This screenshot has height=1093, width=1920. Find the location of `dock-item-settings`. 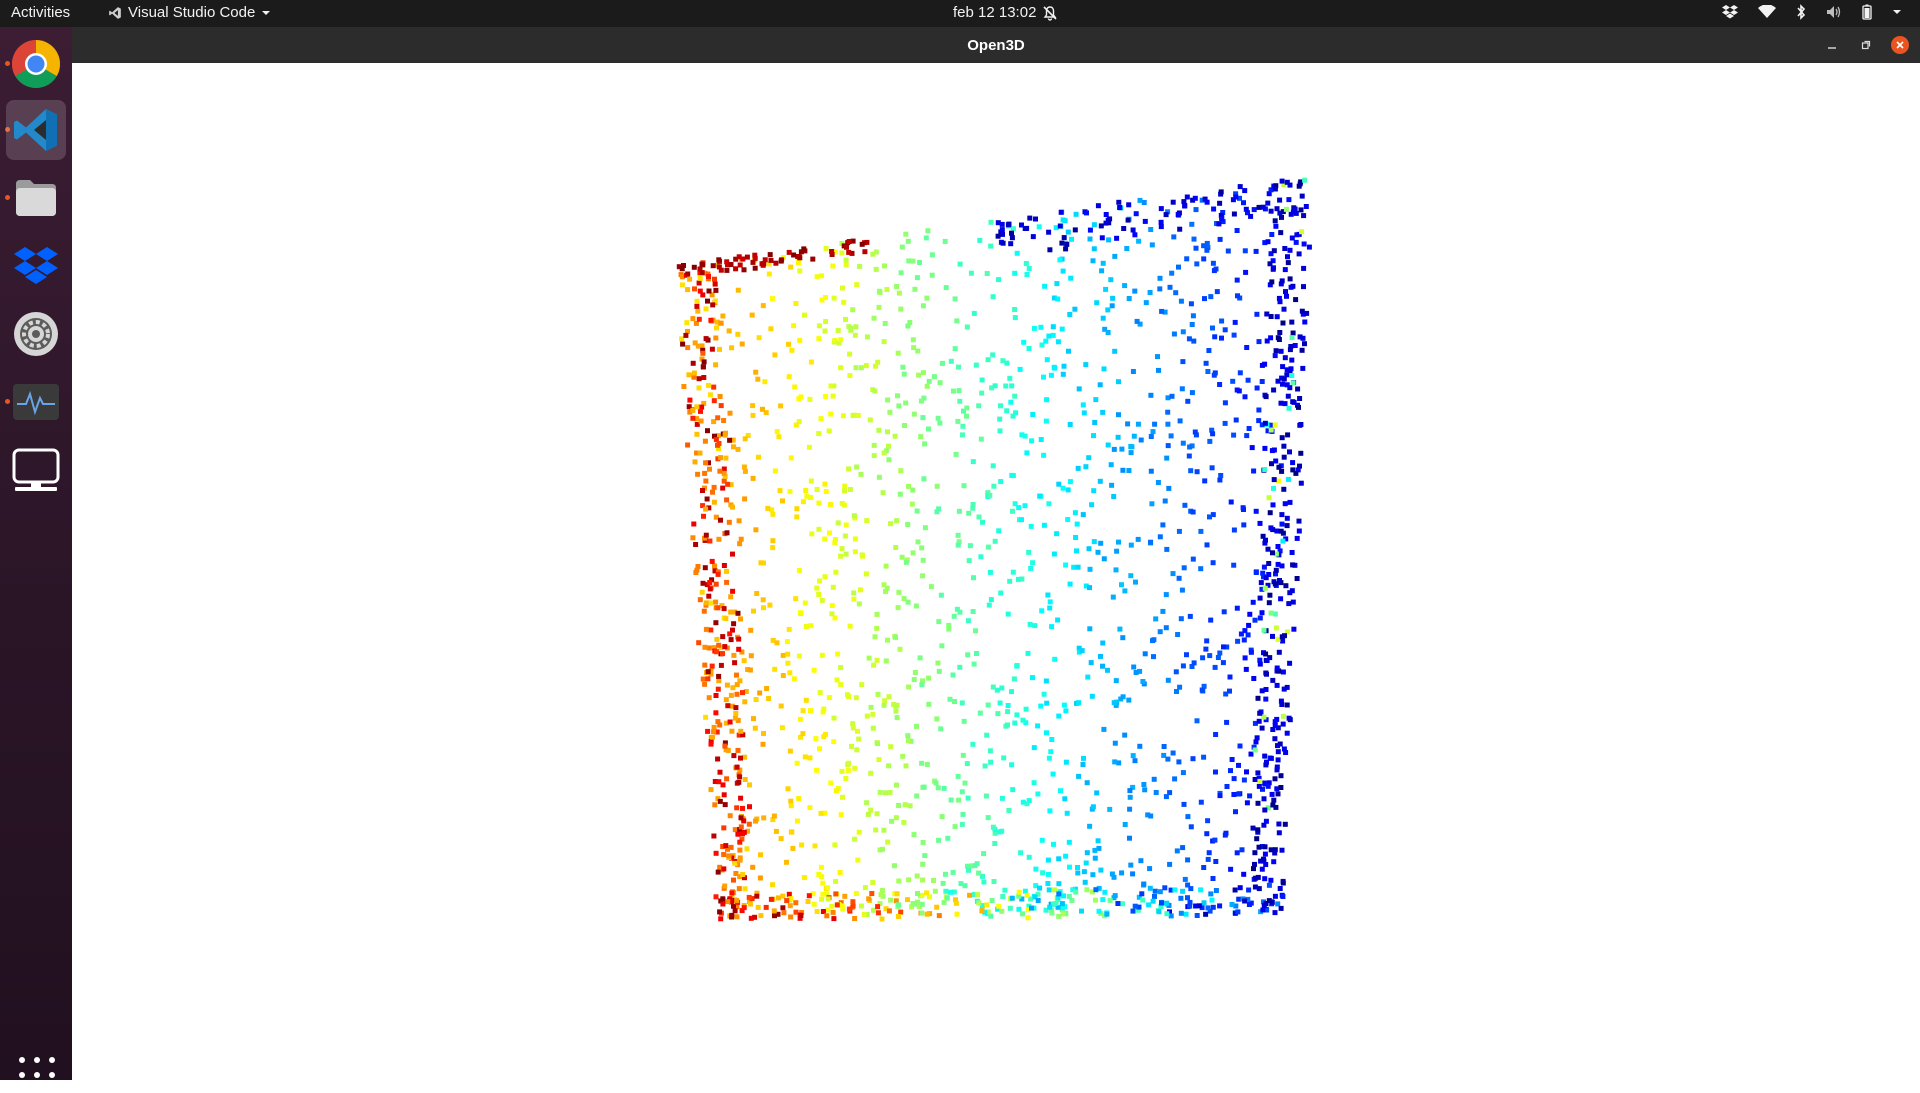

dock-item-settings is located at coordinates (36, 334).